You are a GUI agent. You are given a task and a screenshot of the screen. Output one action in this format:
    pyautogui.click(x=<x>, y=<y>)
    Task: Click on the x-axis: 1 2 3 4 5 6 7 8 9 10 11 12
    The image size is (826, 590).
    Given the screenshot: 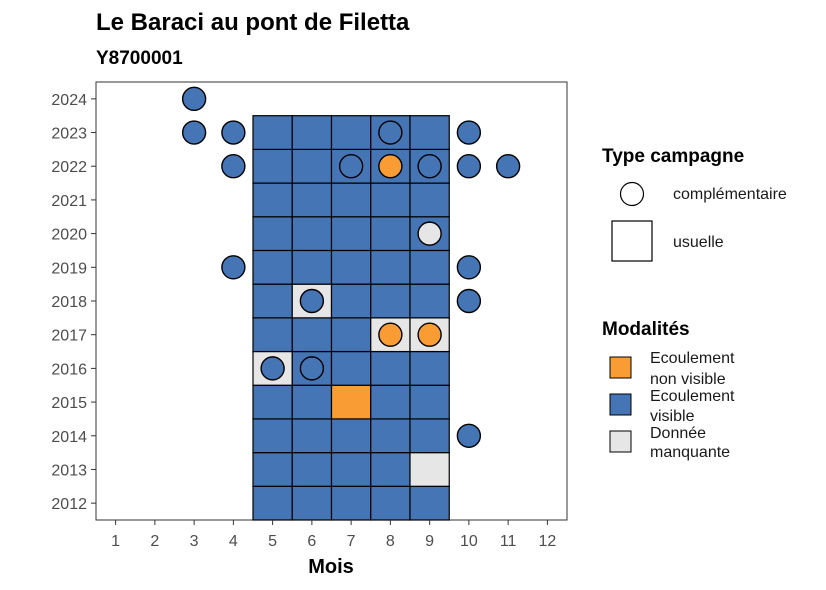 What is the action you would take?
    pyautogui.click(x=333, y=535)
    